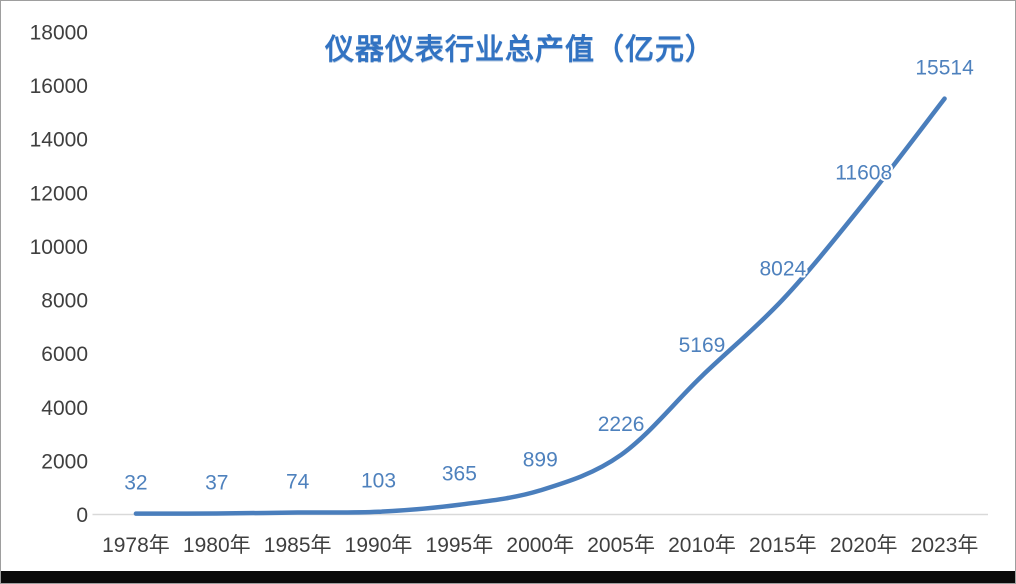  Describe the element at coordinates (864, 545) in the screenshot. I see `x-axis-tick-label: 2020年` at that location.